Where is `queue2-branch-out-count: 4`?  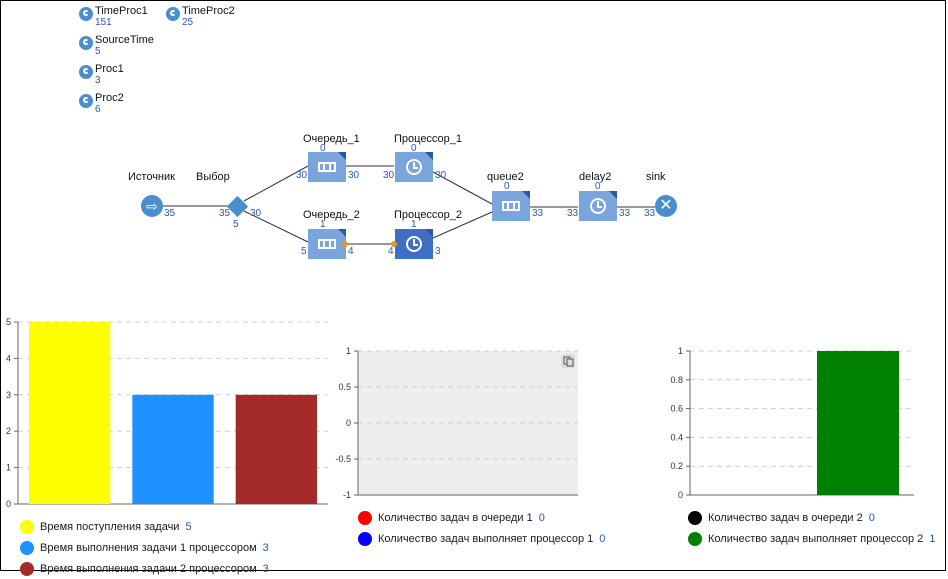 queue2-branch-out-count: 4 is located at coordinates (351, 251).